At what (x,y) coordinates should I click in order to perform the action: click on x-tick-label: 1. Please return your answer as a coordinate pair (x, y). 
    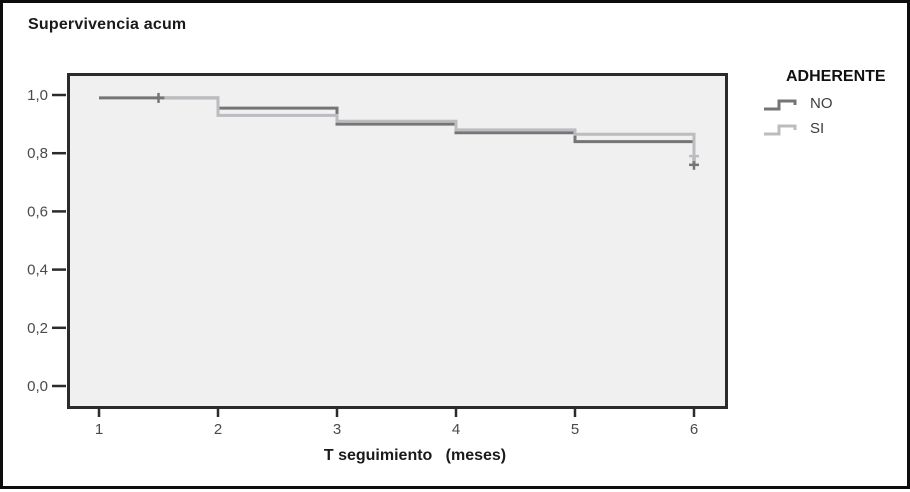
    Looking at the image, I should click on (99, 429).